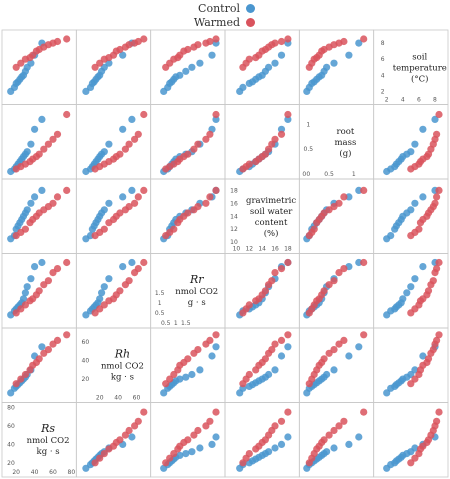  Describe the element at coordinates (100, 398) in the screenshot. I see `tick-label-bottom-Rh-0: 20` at that location.